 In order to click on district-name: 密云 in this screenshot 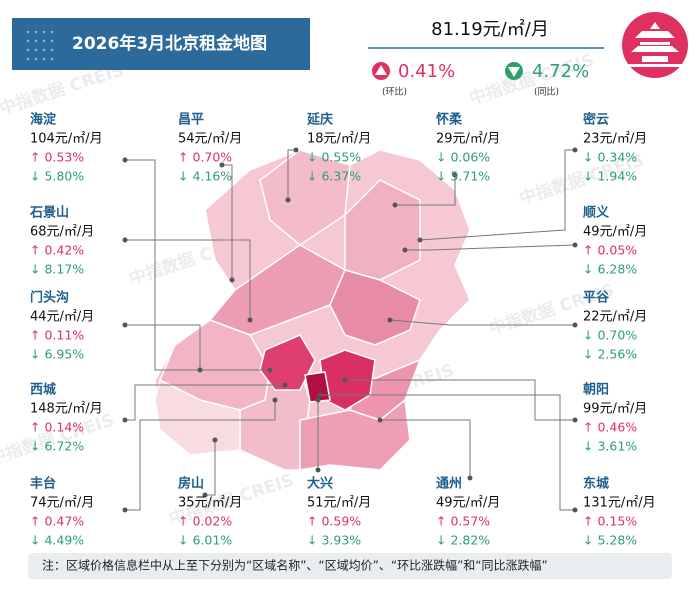, I will do `click(595, 120)`.